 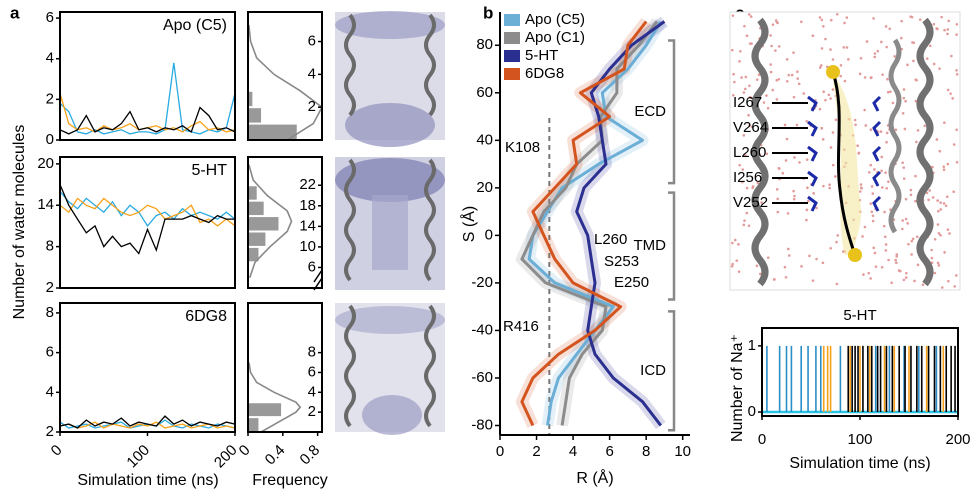 What do you see at coordinates (653, 370) in the screenshot?
I see `region-label: ICD` at bounding box center [653, 370].